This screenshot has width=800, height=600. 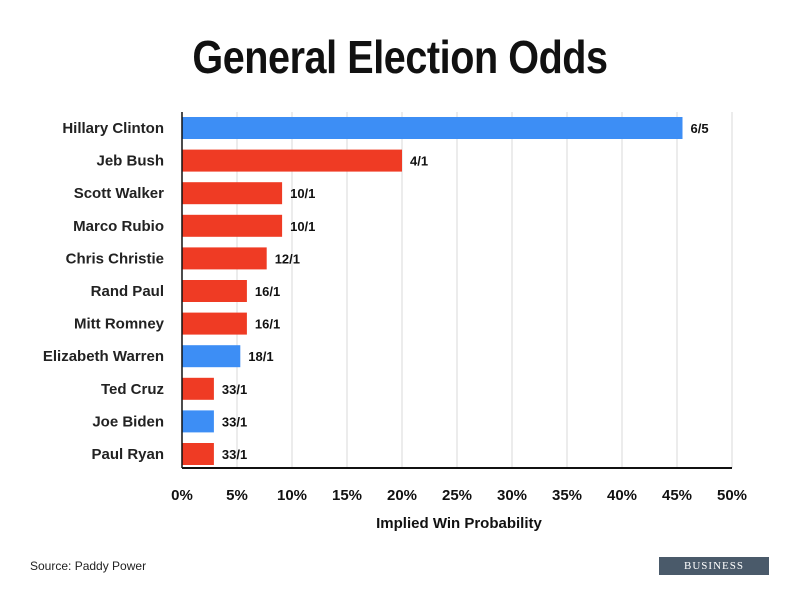 What do you see at coordinates (115, 258) in the screenshot?
I see `category-label: Chris Christie` at bounding box center [115, 258].